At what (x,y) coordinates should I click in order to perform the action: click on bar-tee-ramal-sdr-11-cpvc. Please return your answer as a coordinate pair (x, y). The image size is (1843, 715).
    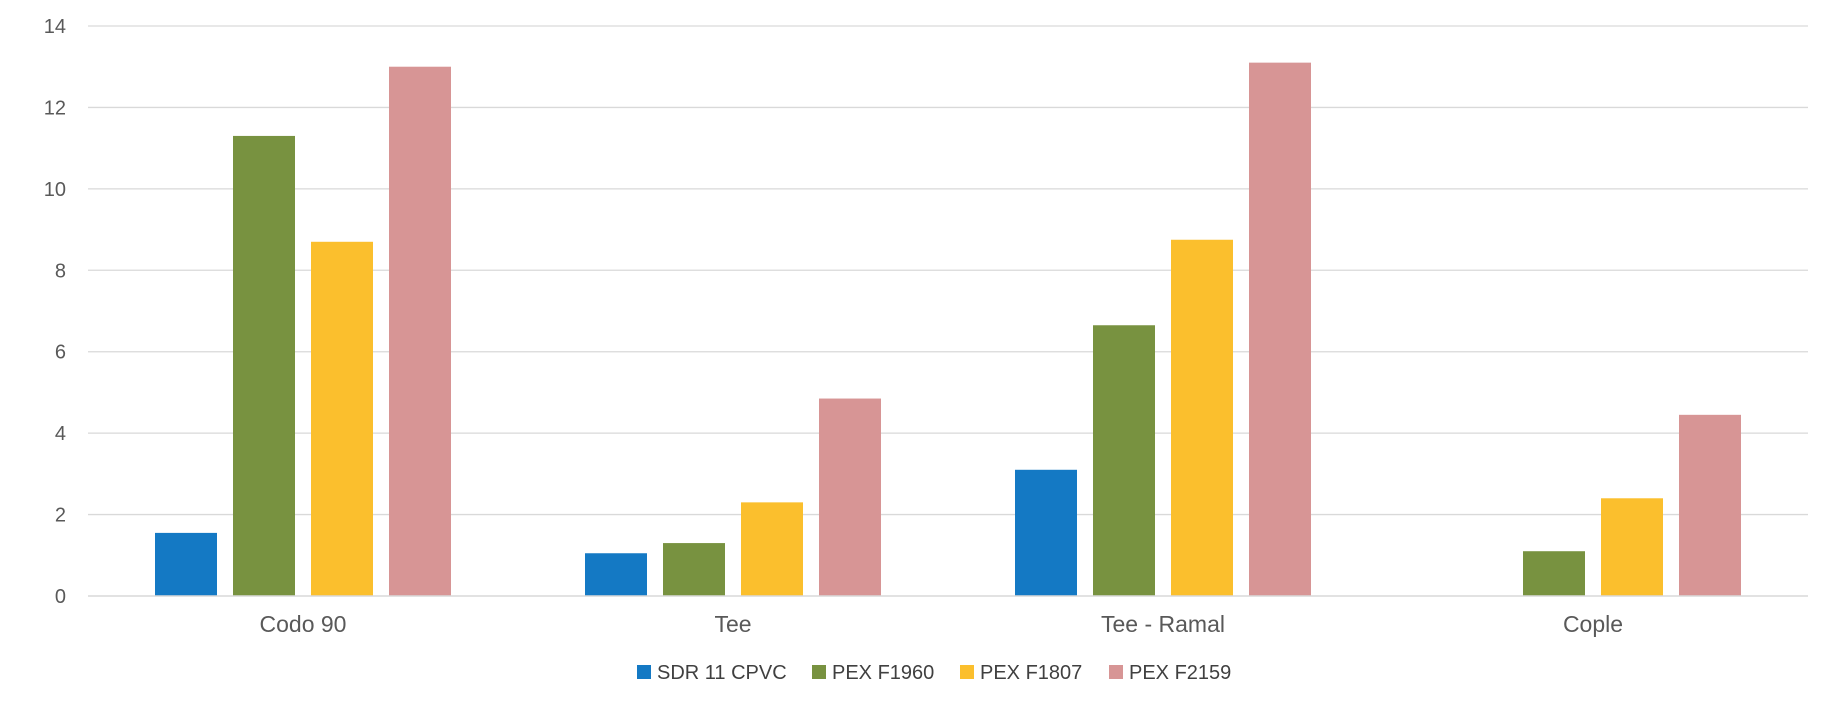
    Looking at the image, I should click on (1046, 532).